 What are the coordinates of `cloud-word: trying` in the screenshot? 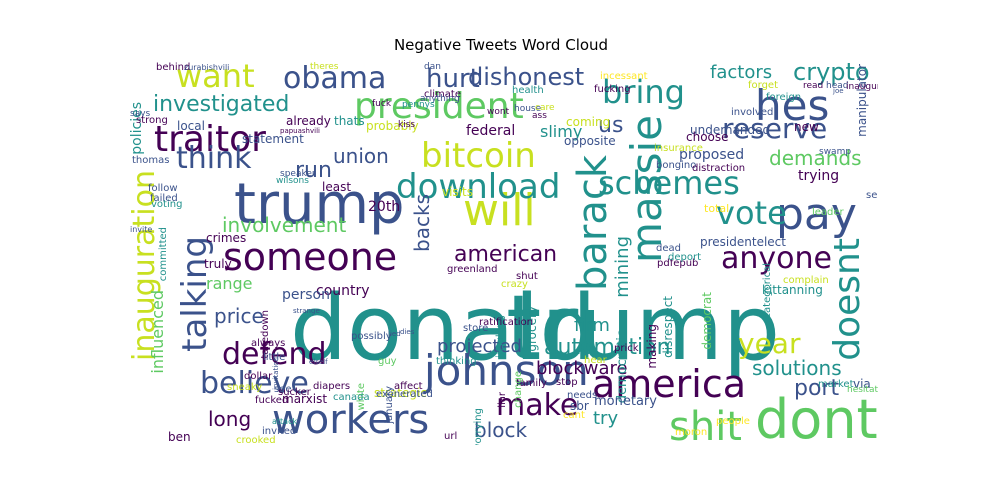 It's located at (819, 176).